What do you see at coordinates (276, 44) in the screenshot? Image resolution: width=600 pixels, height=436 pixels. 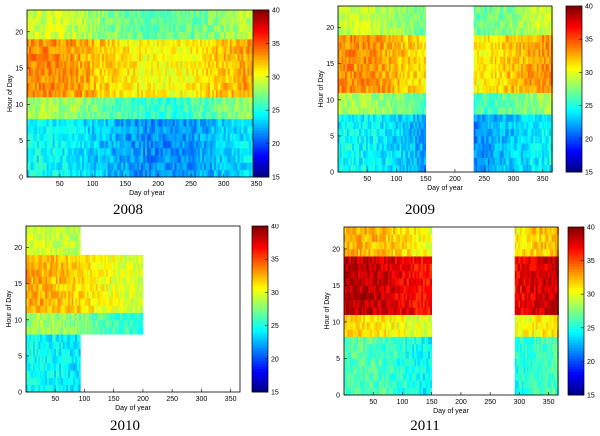 I see `colorbar-tick-label: 35` at bounding box center [276, 44].